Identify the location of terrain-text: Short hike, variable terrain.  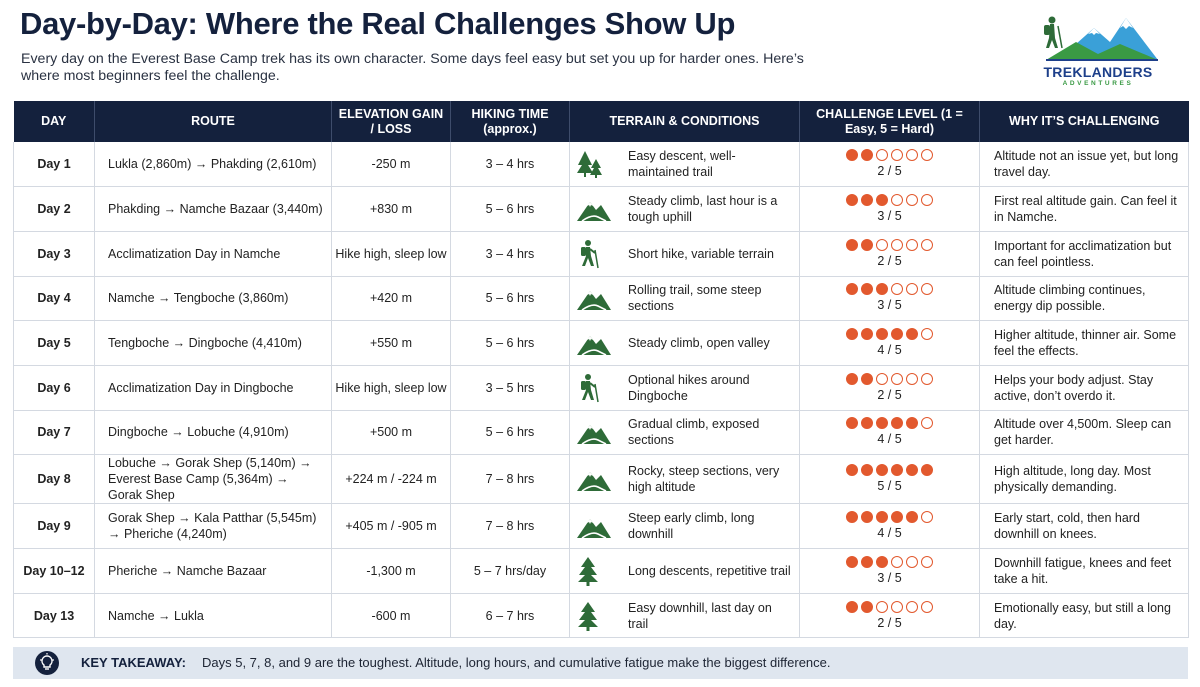
(701, 253).